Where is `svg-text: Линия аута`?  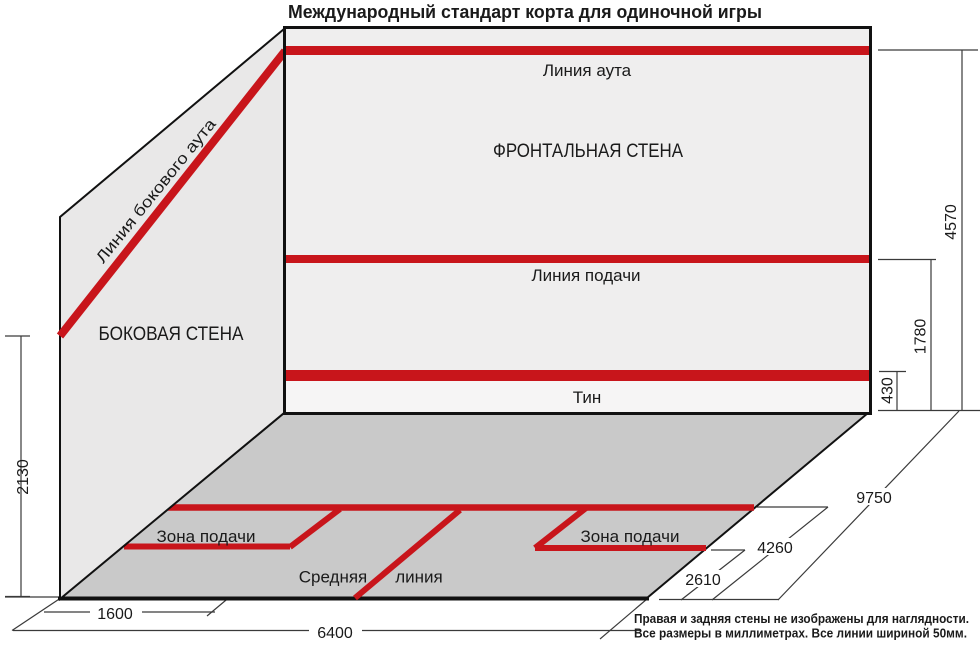
svg-text: Линия аута is located at coordinates (587, 70).